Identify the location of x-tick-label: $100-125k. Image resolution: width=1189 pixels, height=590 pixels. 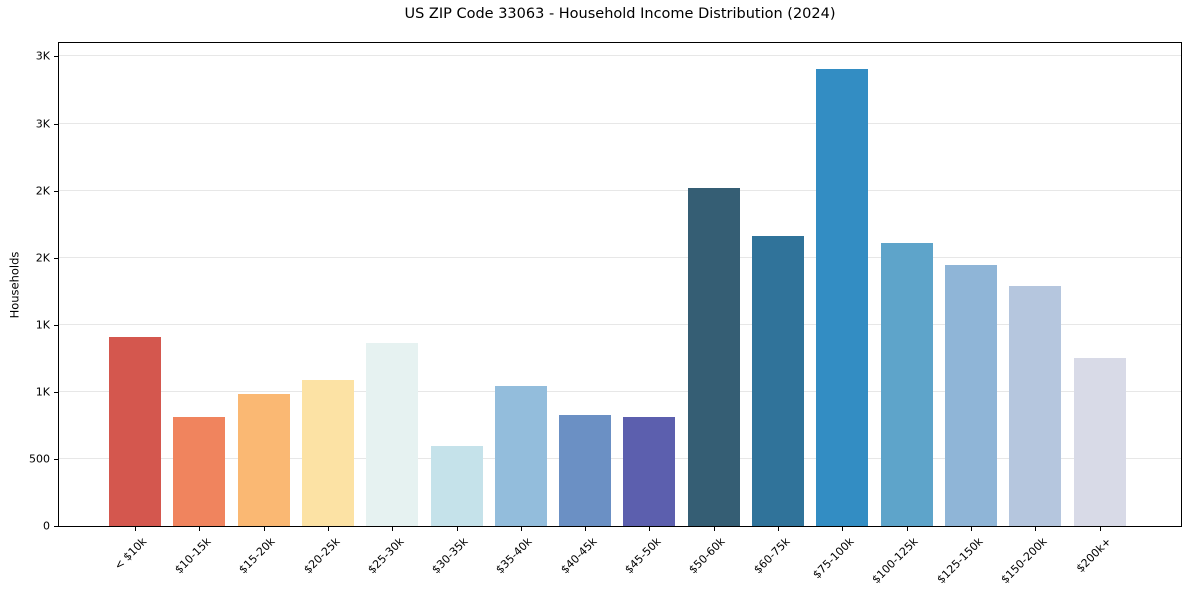
(895, 561).